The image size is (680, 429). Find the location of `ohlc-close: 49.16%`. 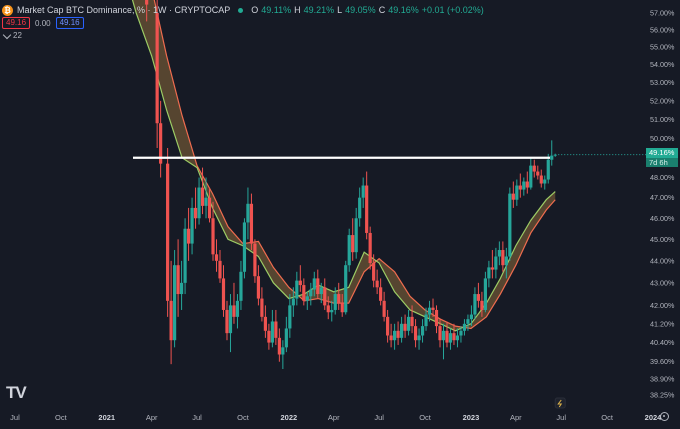

ohlc-close: 49.16% is located at coordinates (403, 10).